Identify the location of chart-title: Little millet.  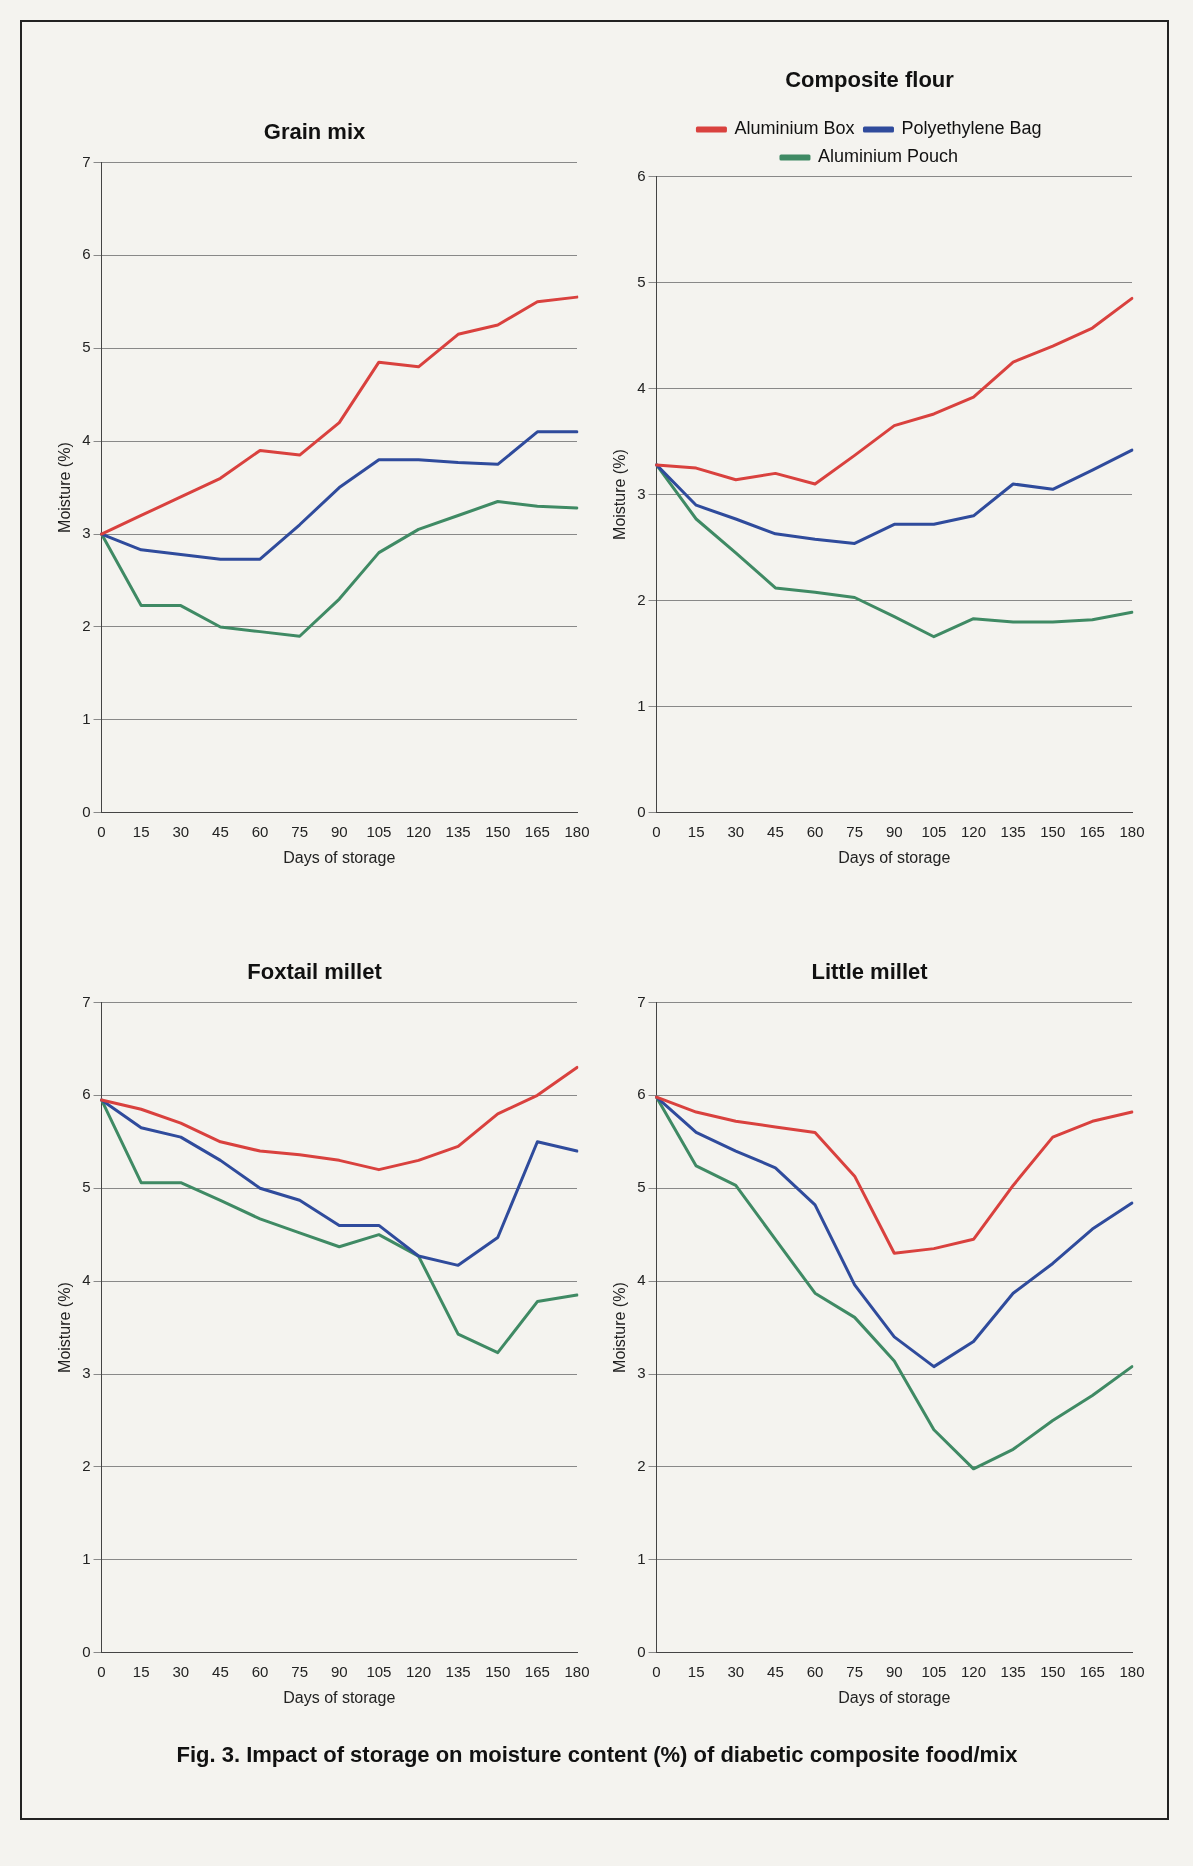
(870, 972).